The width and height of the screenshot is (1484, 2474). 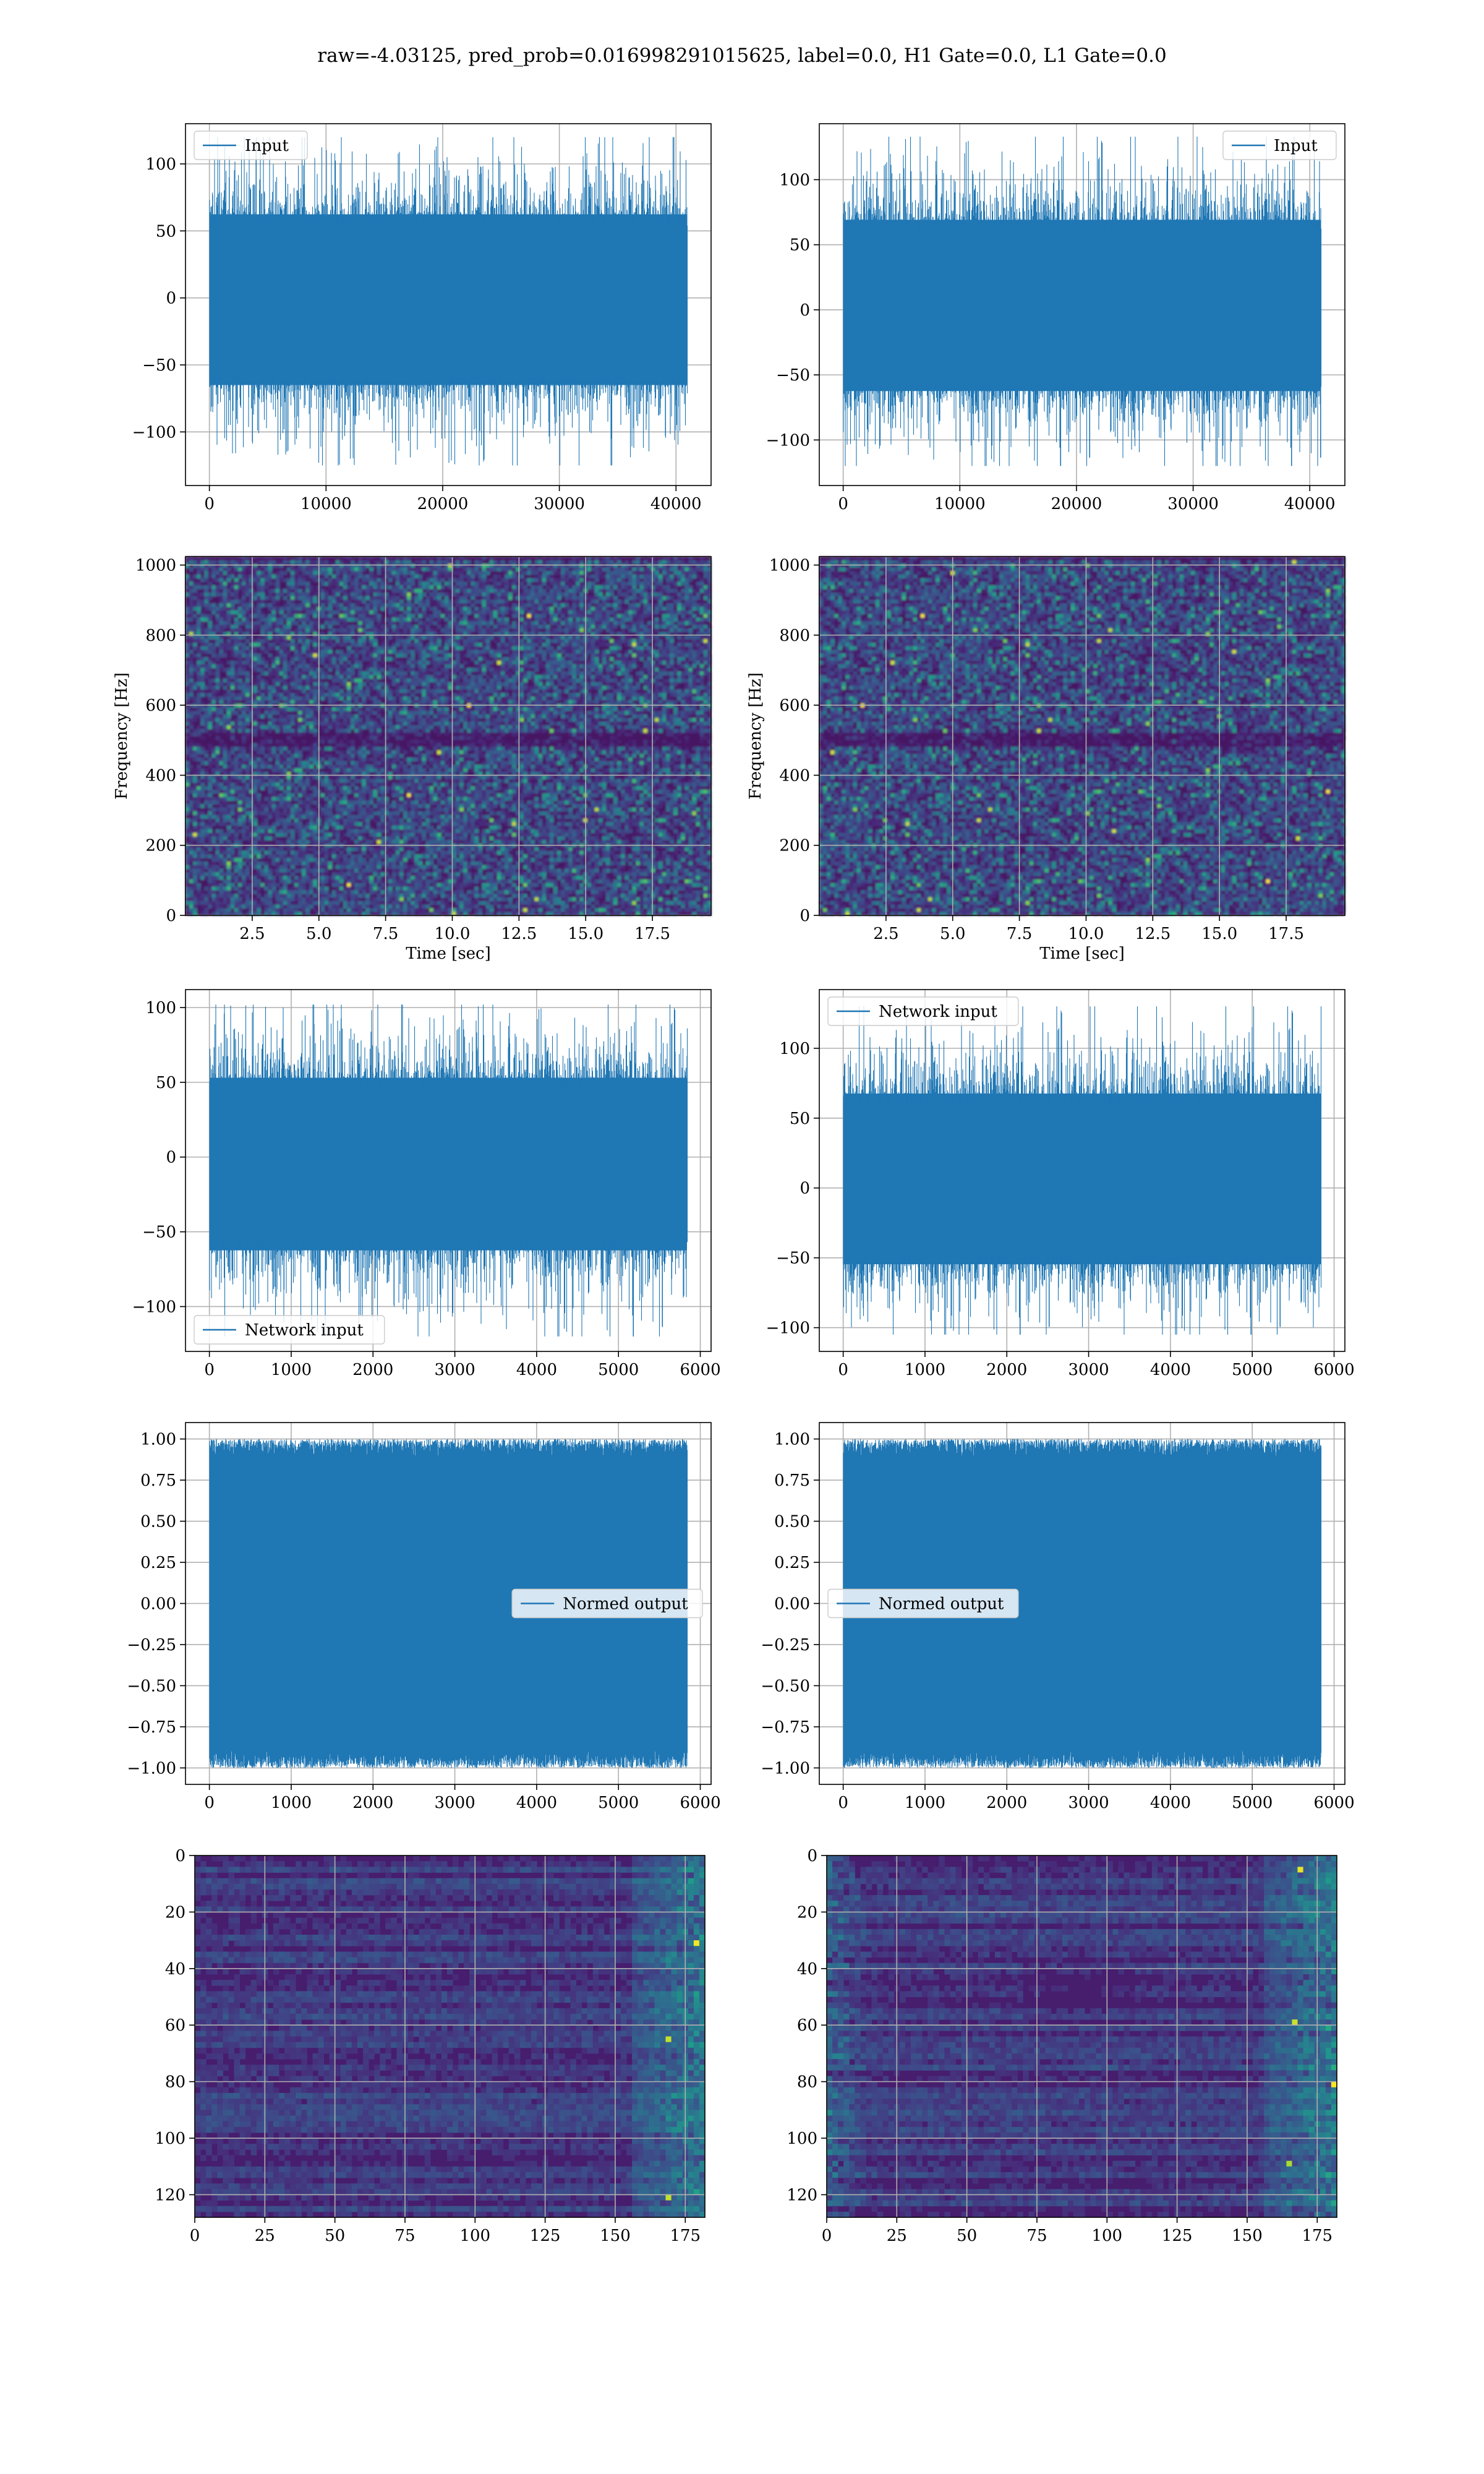 I want to click on y-tick-label: 800, so click(x=794, y=636).